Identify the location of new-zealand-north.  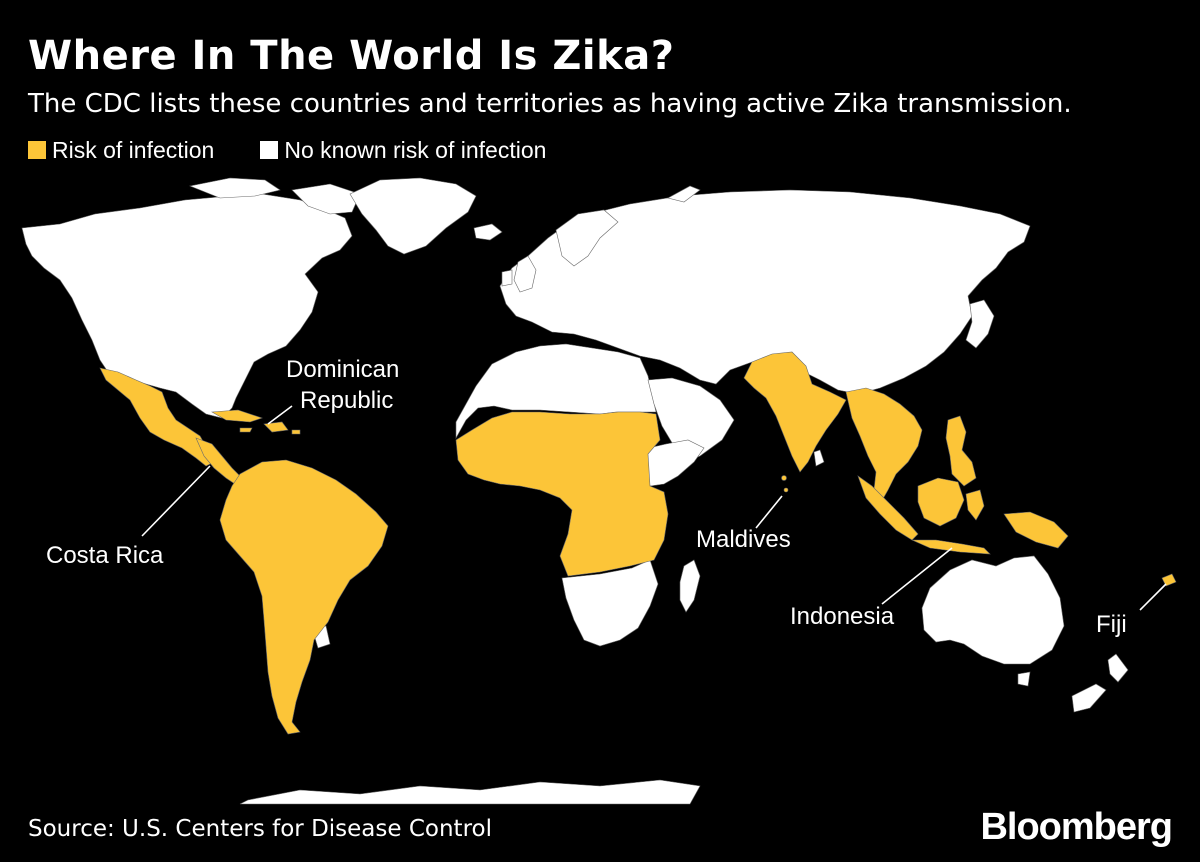
(1118, 668).